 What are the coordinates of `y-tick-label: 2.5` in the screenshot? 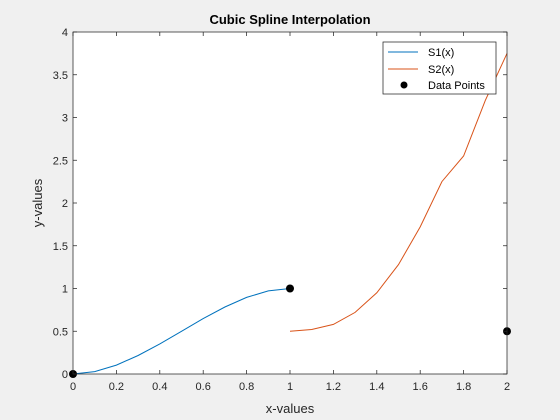 It's located at (60, 161).